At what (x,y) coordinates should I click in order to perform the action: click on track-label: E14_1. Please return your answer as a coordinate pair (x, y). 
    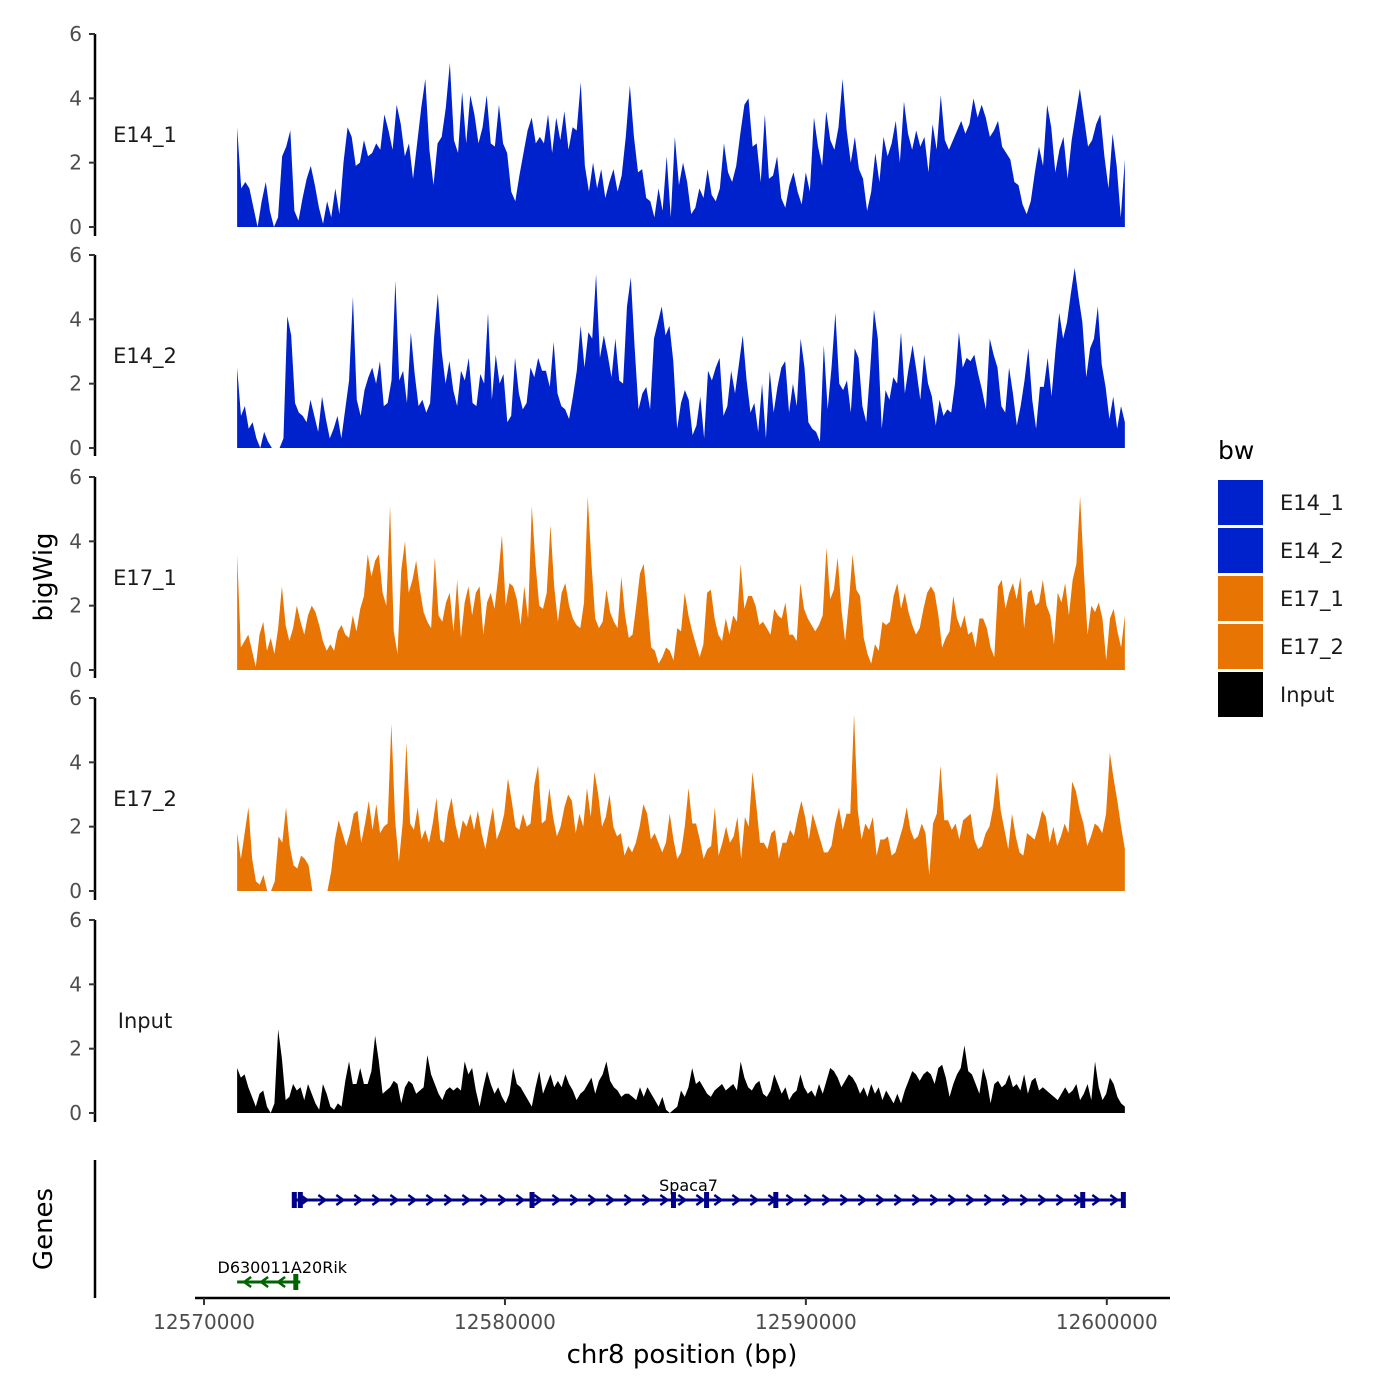
    Looking at the image, I should click on (145, 135).